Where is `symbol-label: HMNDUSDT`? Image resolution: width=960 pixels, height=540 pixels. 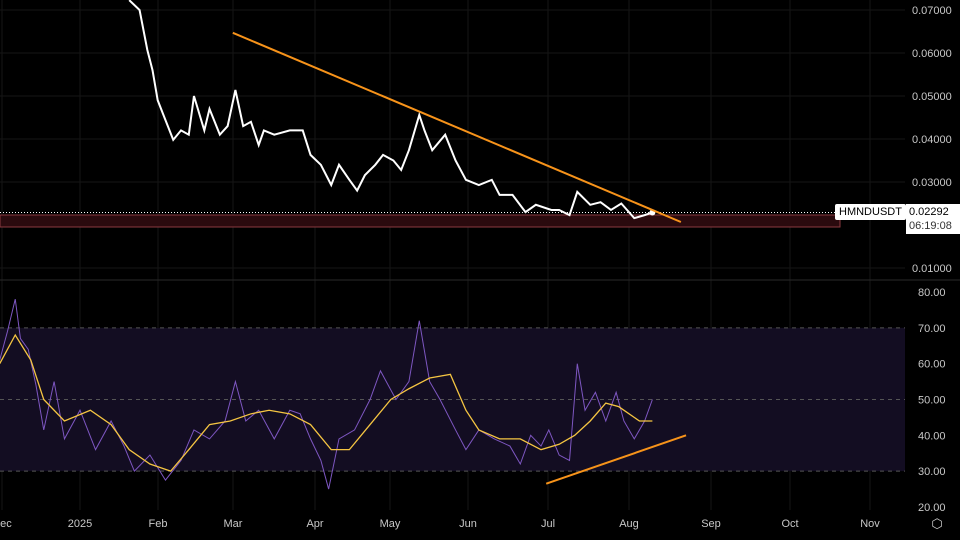
symbol-label: HMNDUSDT is located at coordinates (870, 212).